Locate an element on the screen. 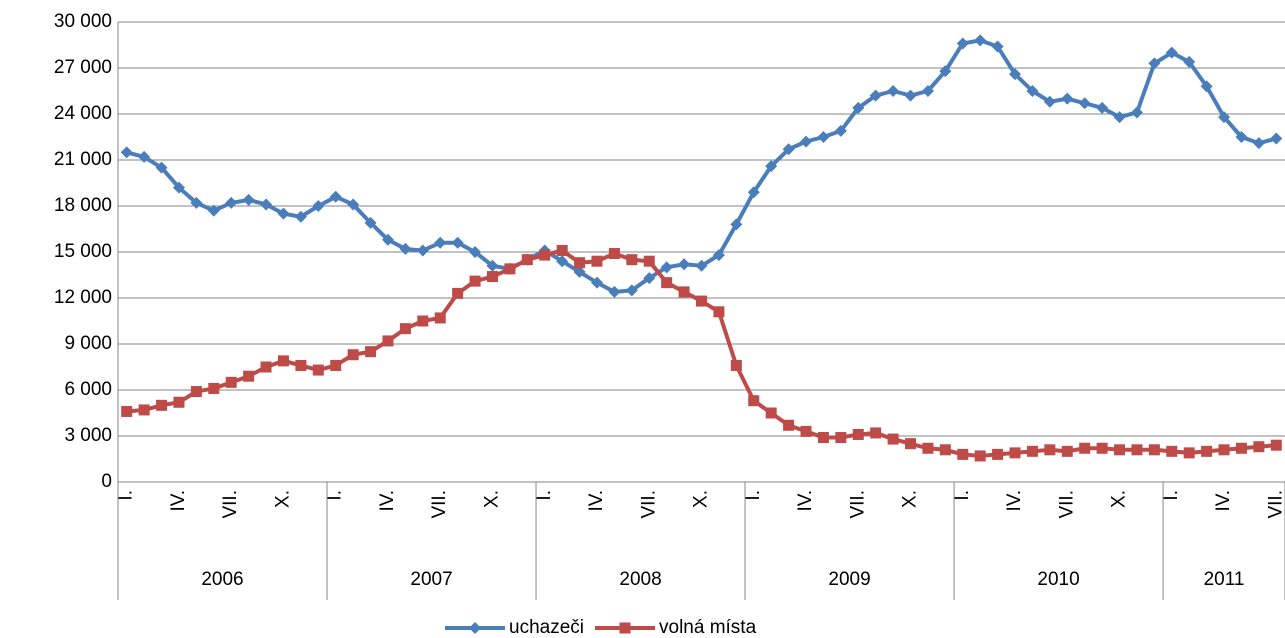  legend-label: uchazeči is located at coordinates (546, 627).